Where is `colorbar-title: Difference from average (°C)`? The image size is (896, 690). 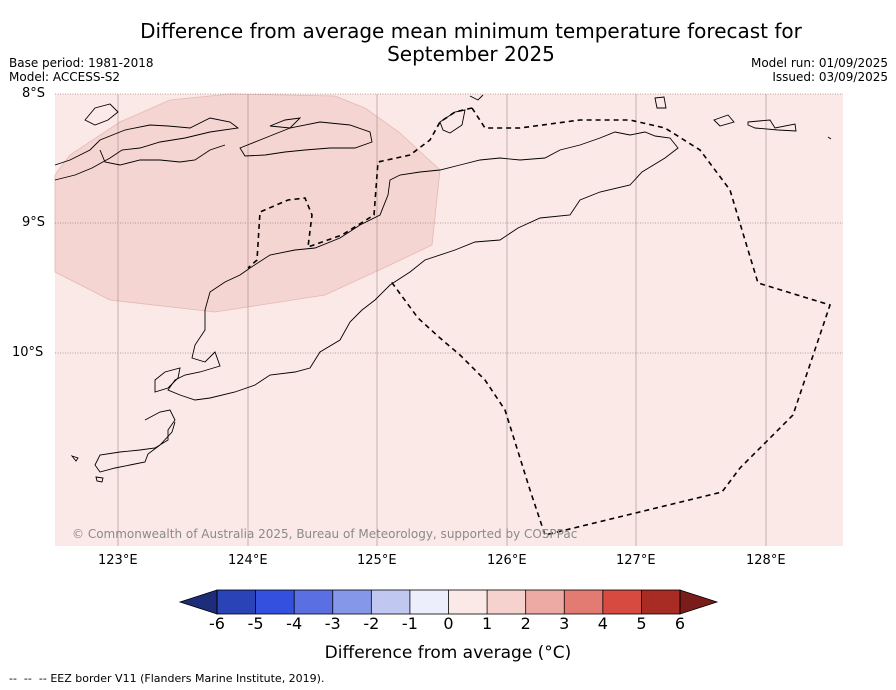
colorbar-title: Difference from average (°C) is located at coordinates (448, 653).